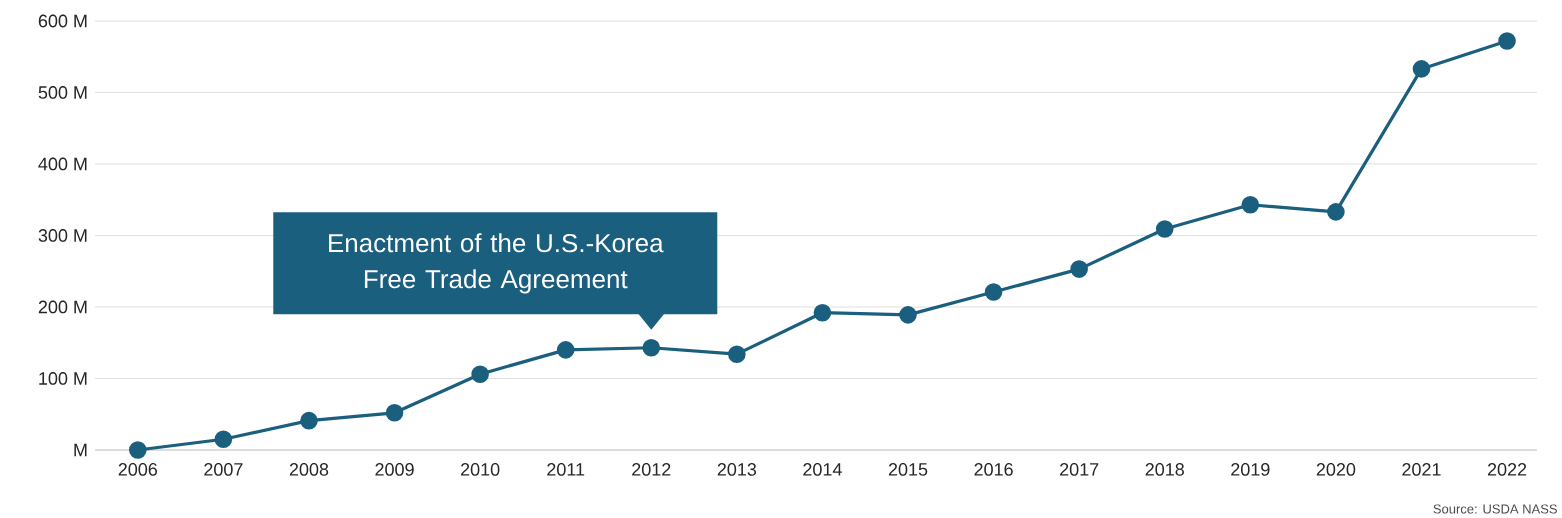 Image resolution: width=1562 pixels, height=518 pixels. What do you see at coordinates (1495, 509) in the screenshot?
I see `source-note: Source: USDA NASS` at bounding box center [1495, 509].